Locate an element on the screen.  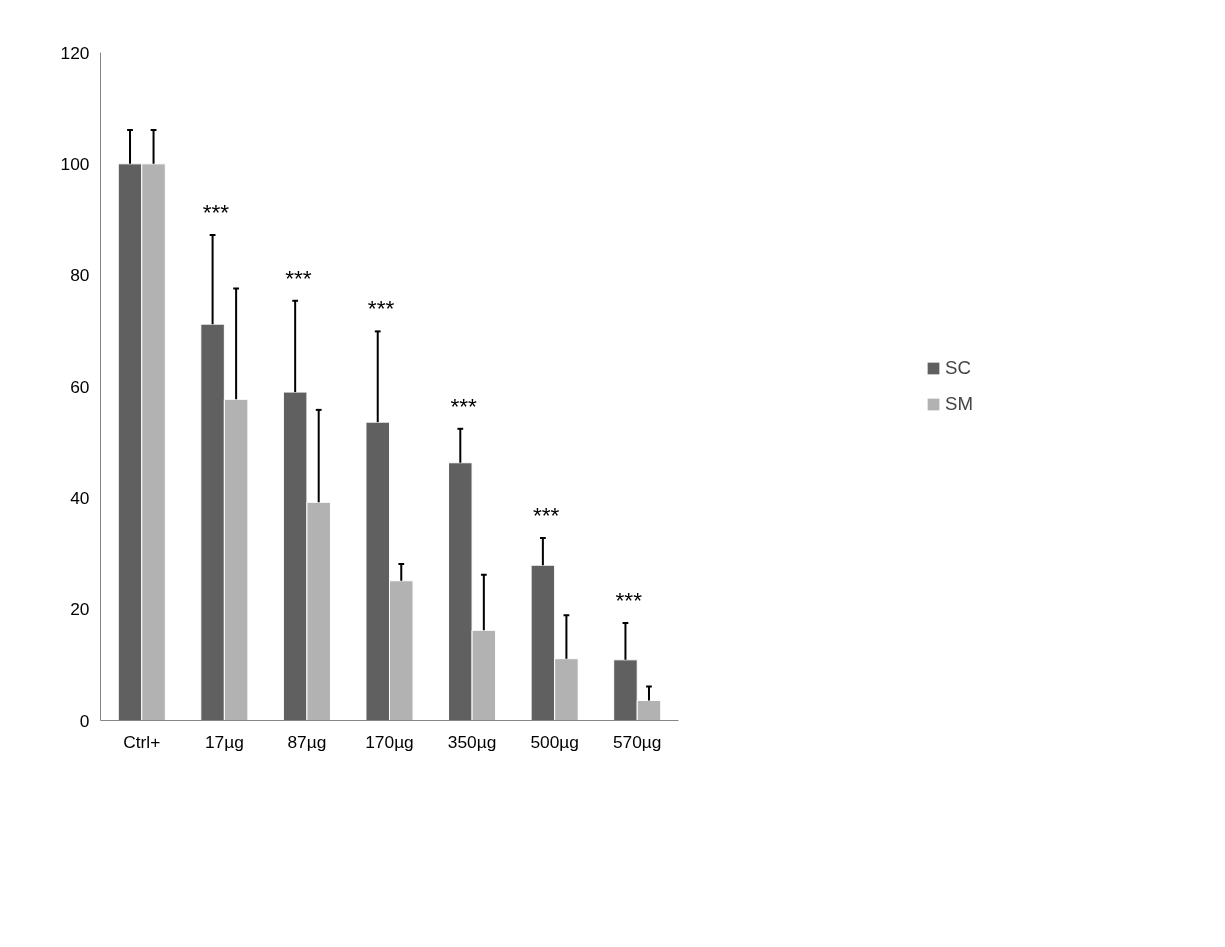
x-tick-label: 17µg is located at coordinates (224, 741).